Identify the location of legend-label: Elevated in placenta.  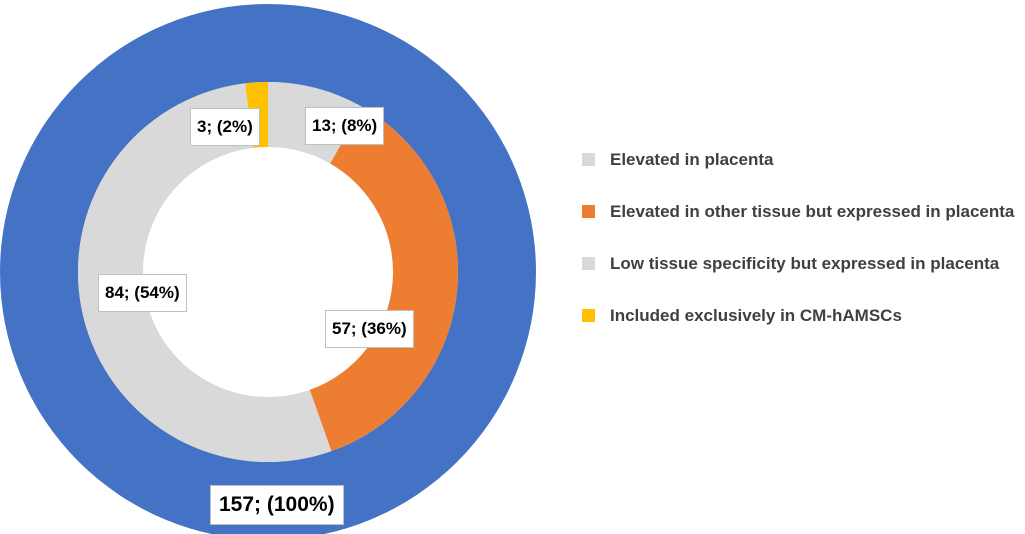
(692, 159).